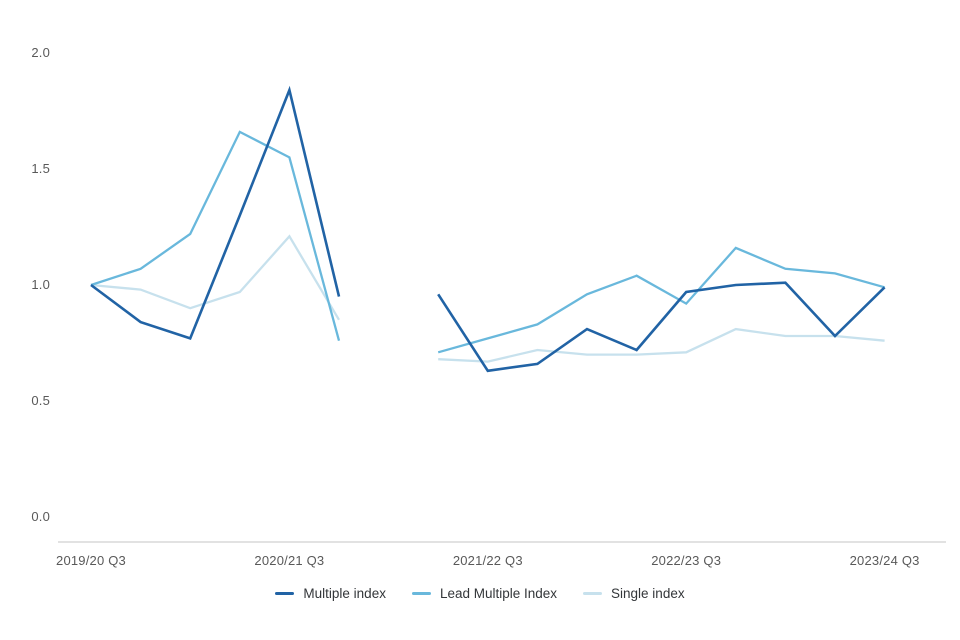 The image size is (960, 640). I want to click on y-tick-label: 1.0, so click(40, 284).